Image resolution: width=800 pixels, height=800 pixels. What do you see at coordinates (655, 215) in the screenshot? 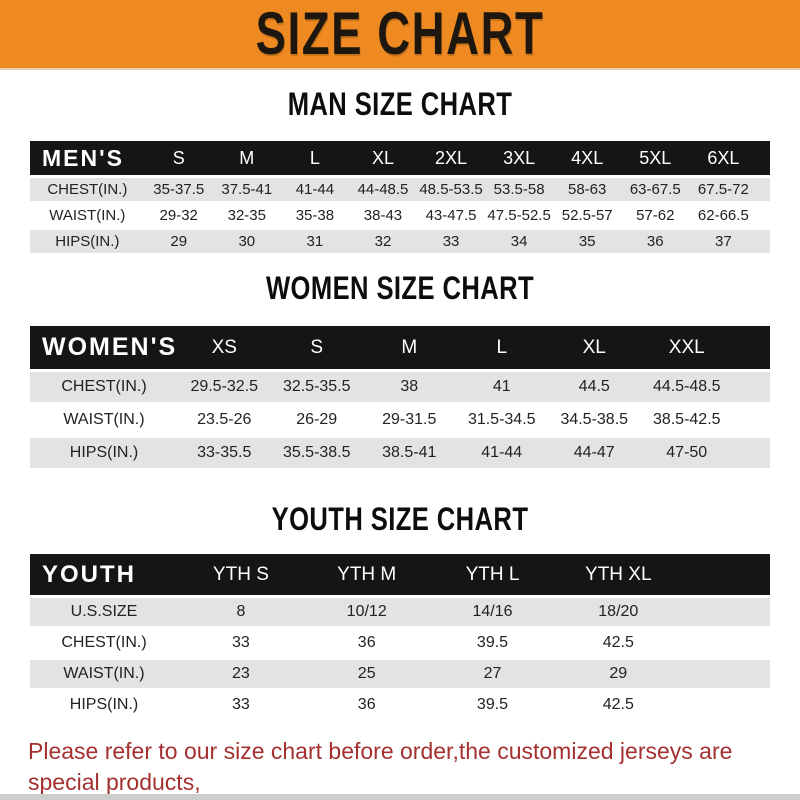
I see `size-cell: 57-62` at bounding box center [655, 215].